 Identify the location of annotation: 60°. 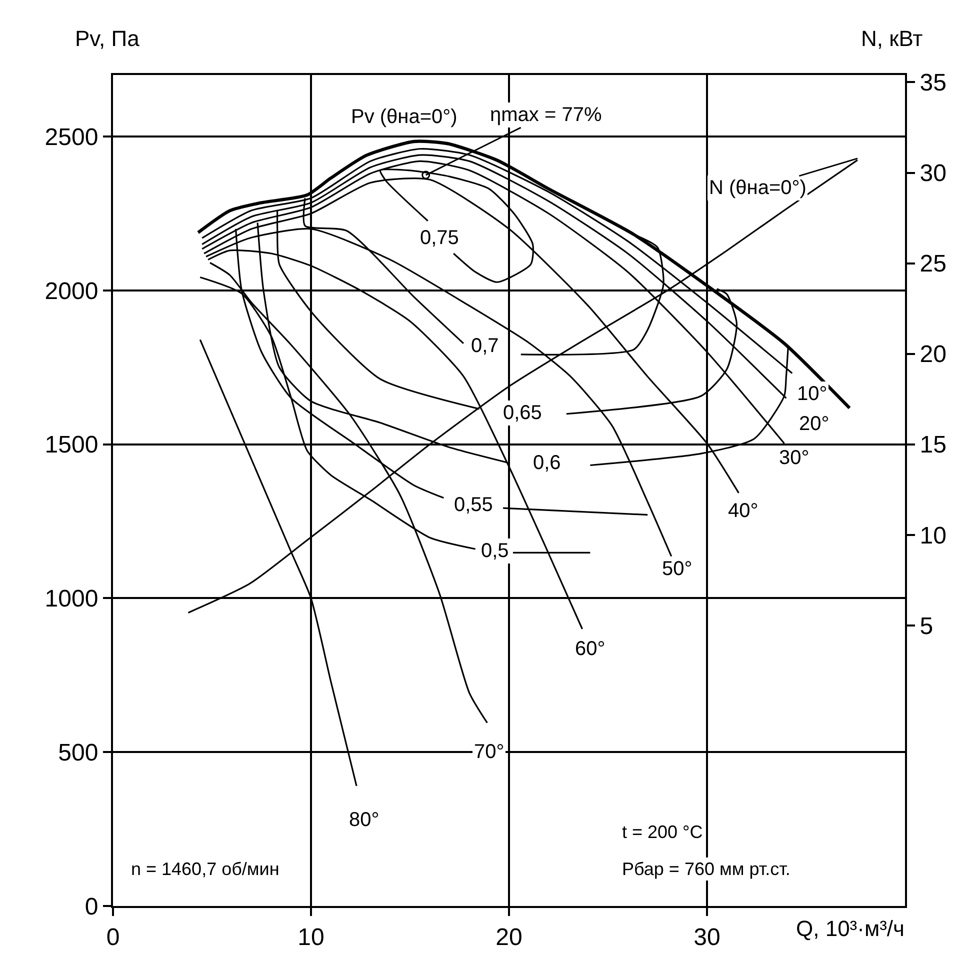
(590, 649).